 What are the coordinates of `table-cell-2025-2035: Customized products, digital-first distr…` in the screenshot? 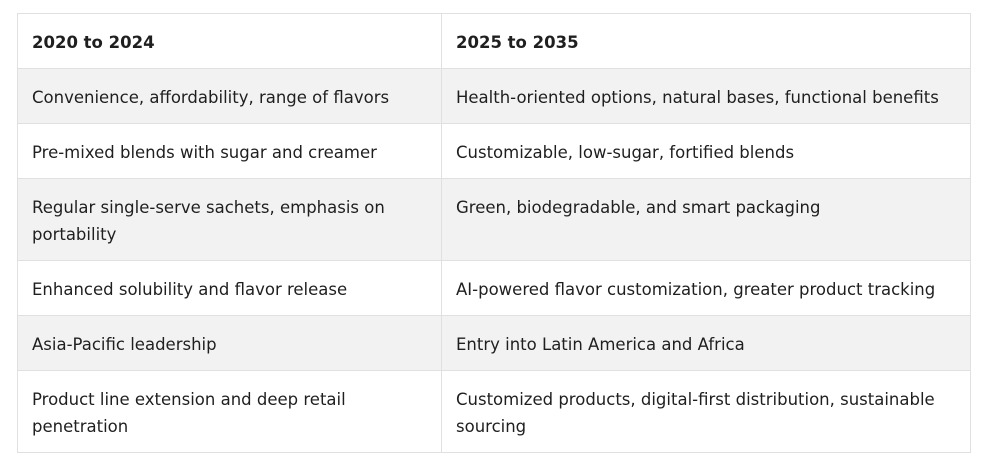 It's located at (706, 411).